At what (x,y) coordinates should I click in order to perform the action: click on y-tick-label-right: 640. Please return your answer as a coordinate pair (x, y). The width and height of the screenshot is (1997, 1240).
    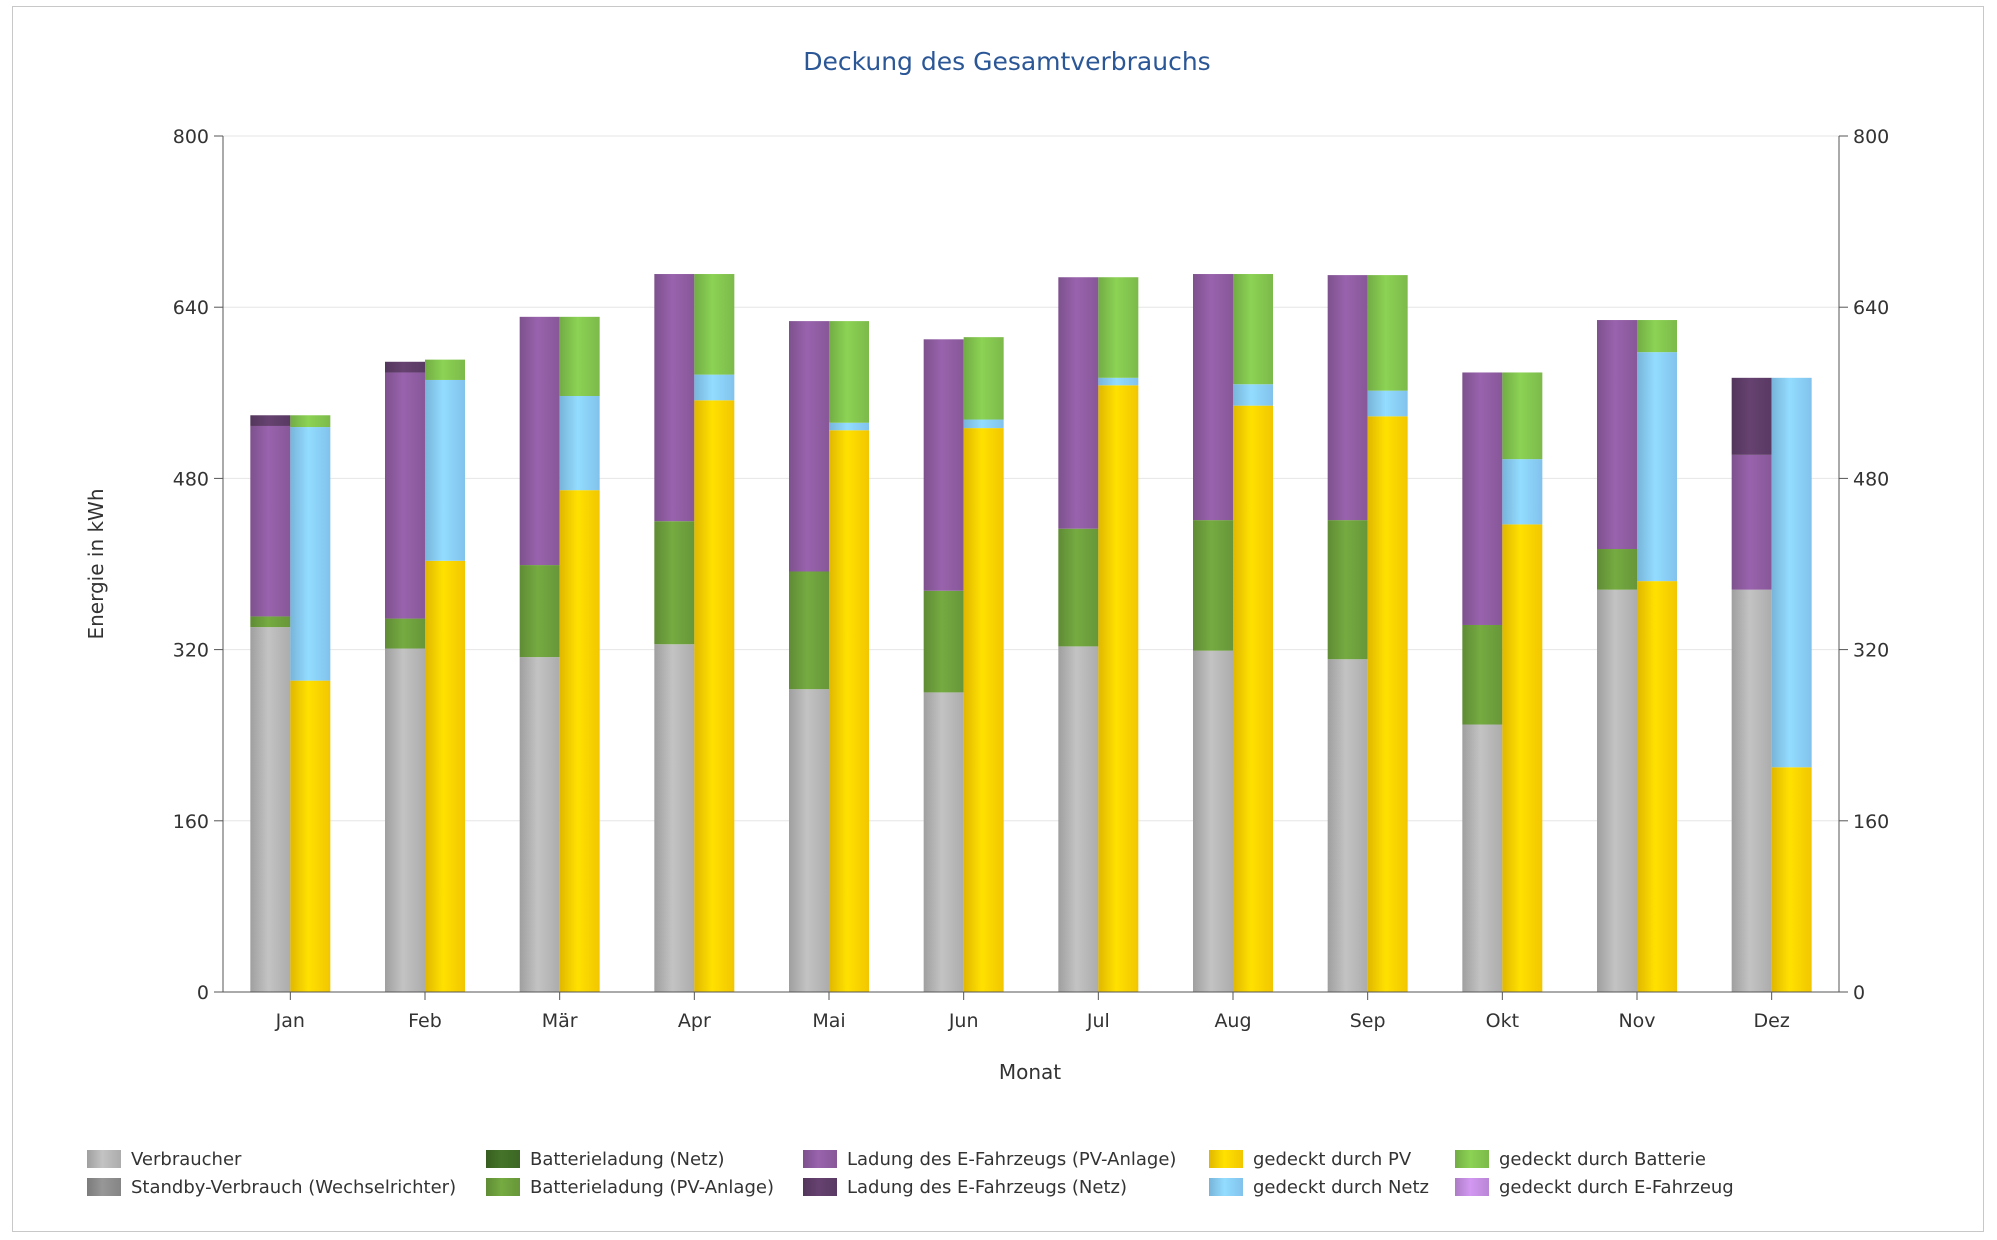
    Looking at the image, I should click on (1871, 308).